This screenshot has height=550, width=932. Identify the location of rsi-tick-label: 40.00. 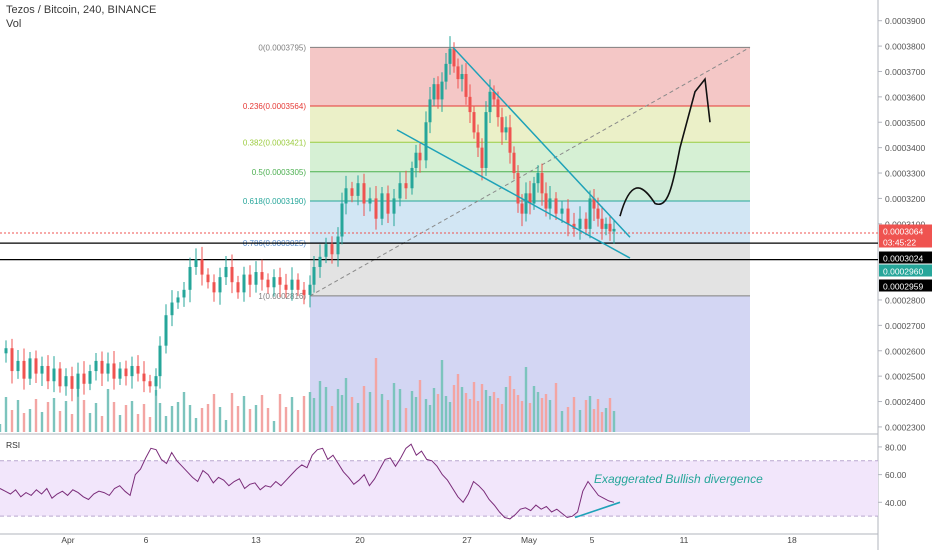
(896, 503).